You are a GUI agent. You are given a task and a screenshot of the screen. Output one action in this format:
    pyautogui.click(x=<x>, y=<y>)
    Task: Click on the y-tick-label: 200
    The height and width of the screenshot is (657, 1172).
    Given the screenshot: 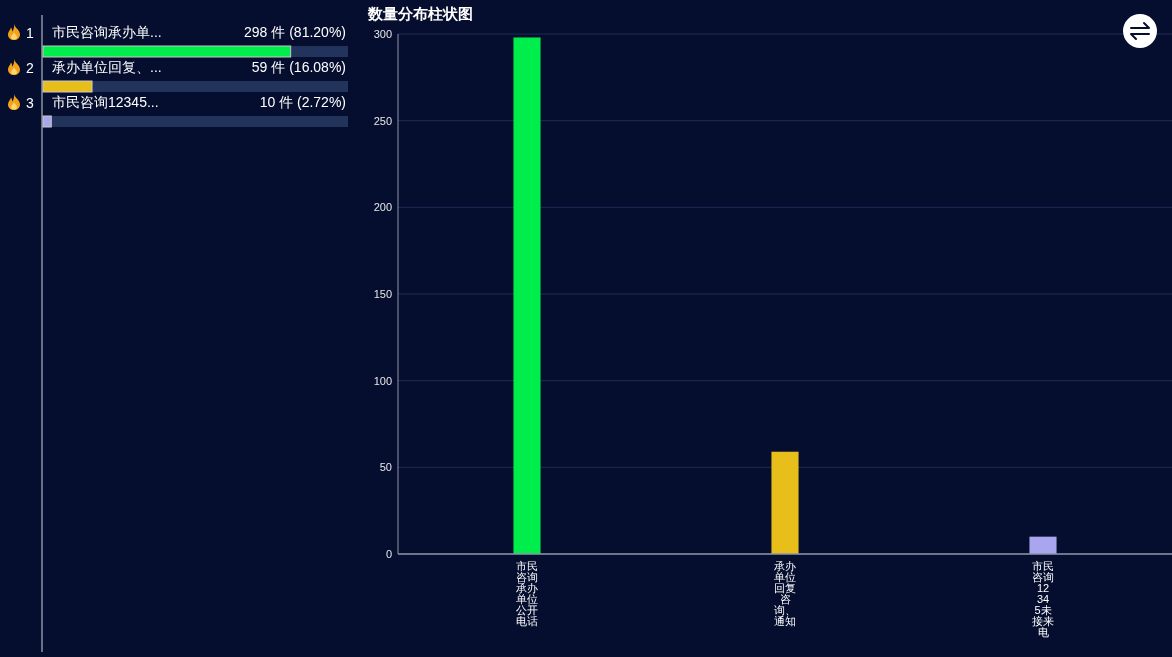 What is the action you would take?
    pyautogui.click(x=382, y=207)
    